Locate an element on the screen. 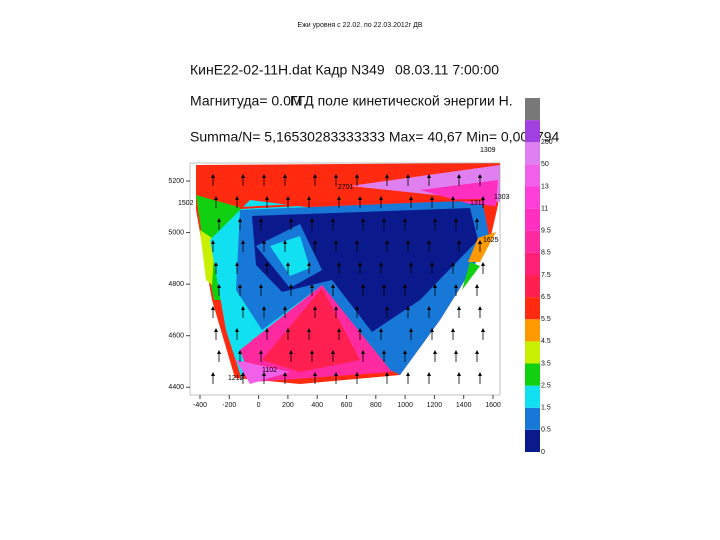 This screenshot has height=540, width=720. colorbar-label: 6.5 is located at coordinates (546, 297).